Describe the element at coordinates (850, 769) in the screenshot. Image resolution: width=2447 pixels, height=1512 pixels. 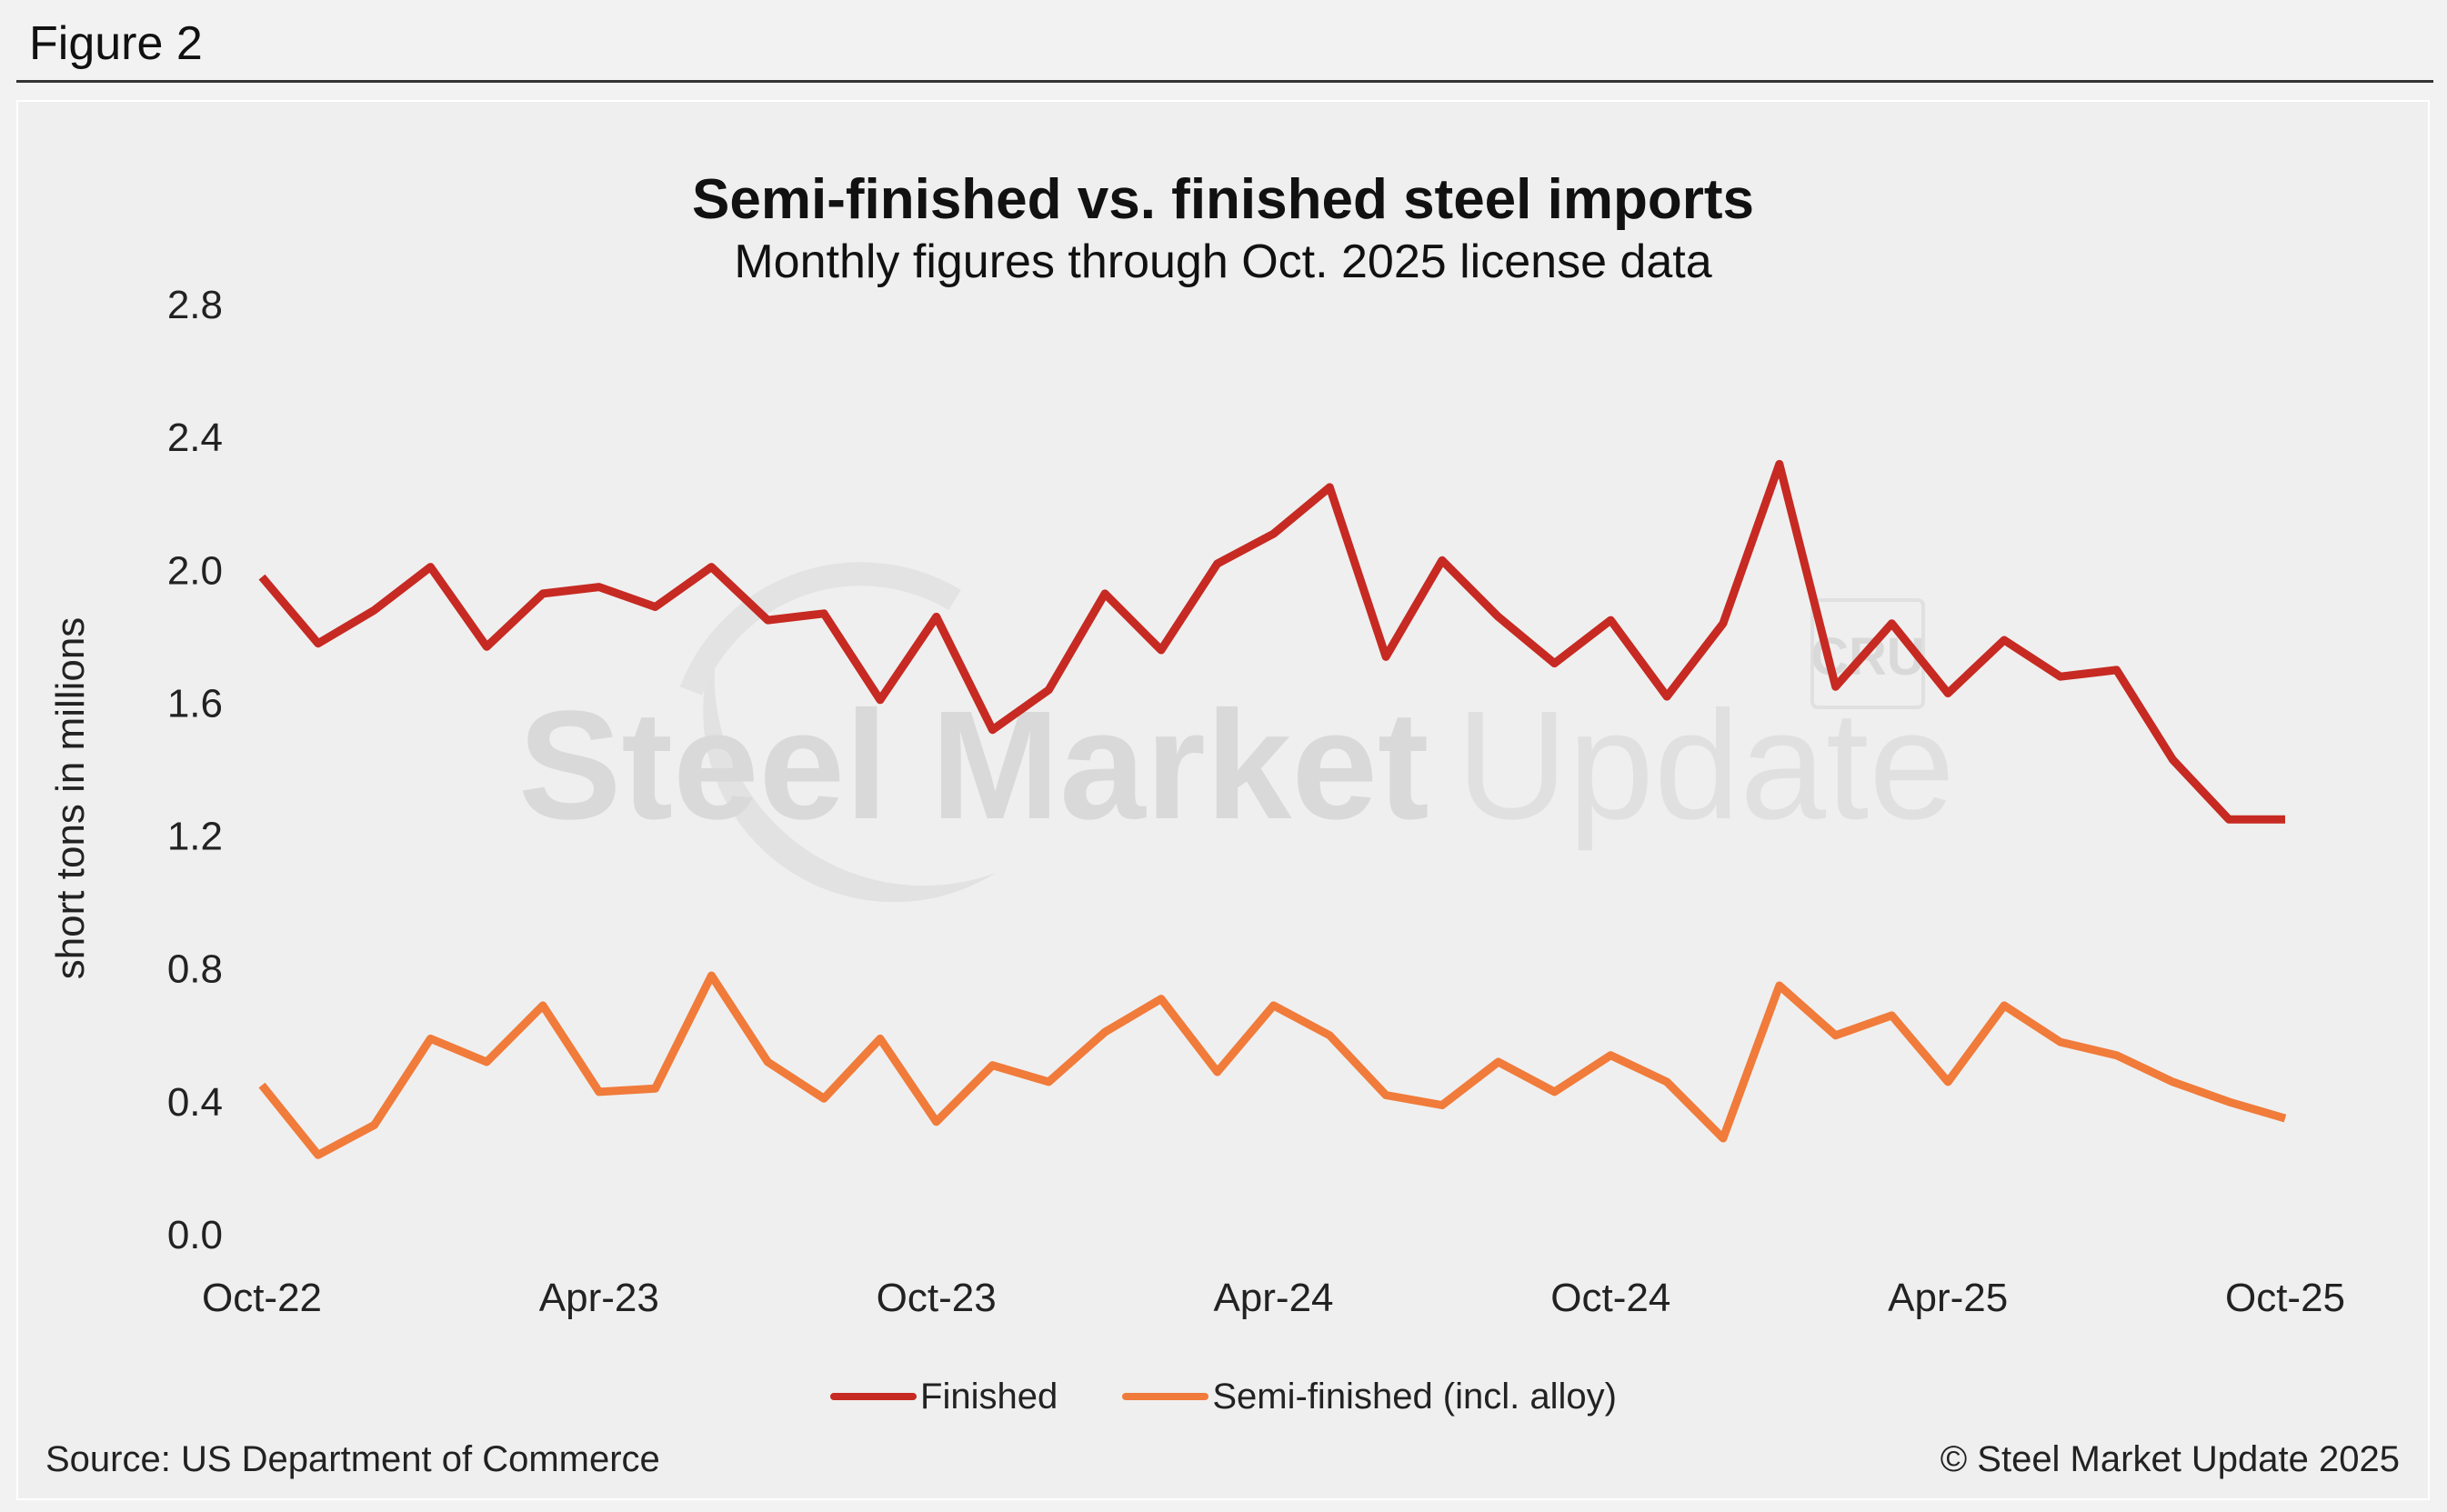
I see `watermark-swoosh` at that location.